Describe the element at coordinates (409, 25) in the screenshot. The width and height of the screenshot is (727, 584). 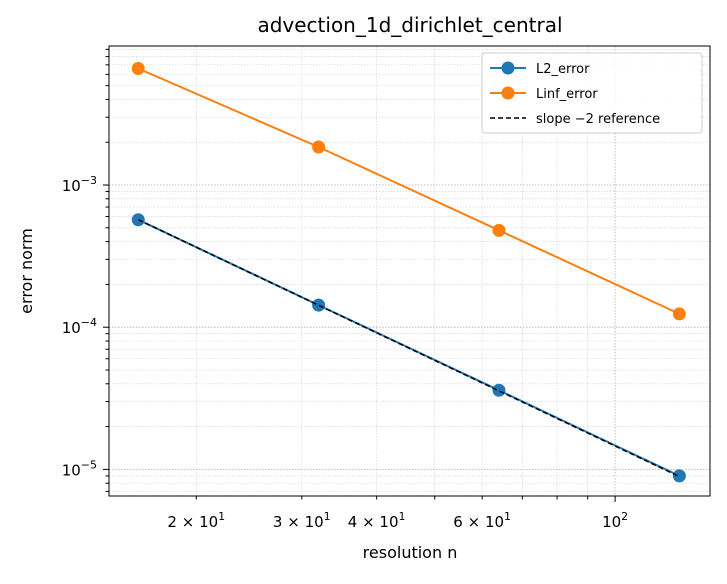
I see `chart-title: advection_1d_dirichlet_central` at that location.